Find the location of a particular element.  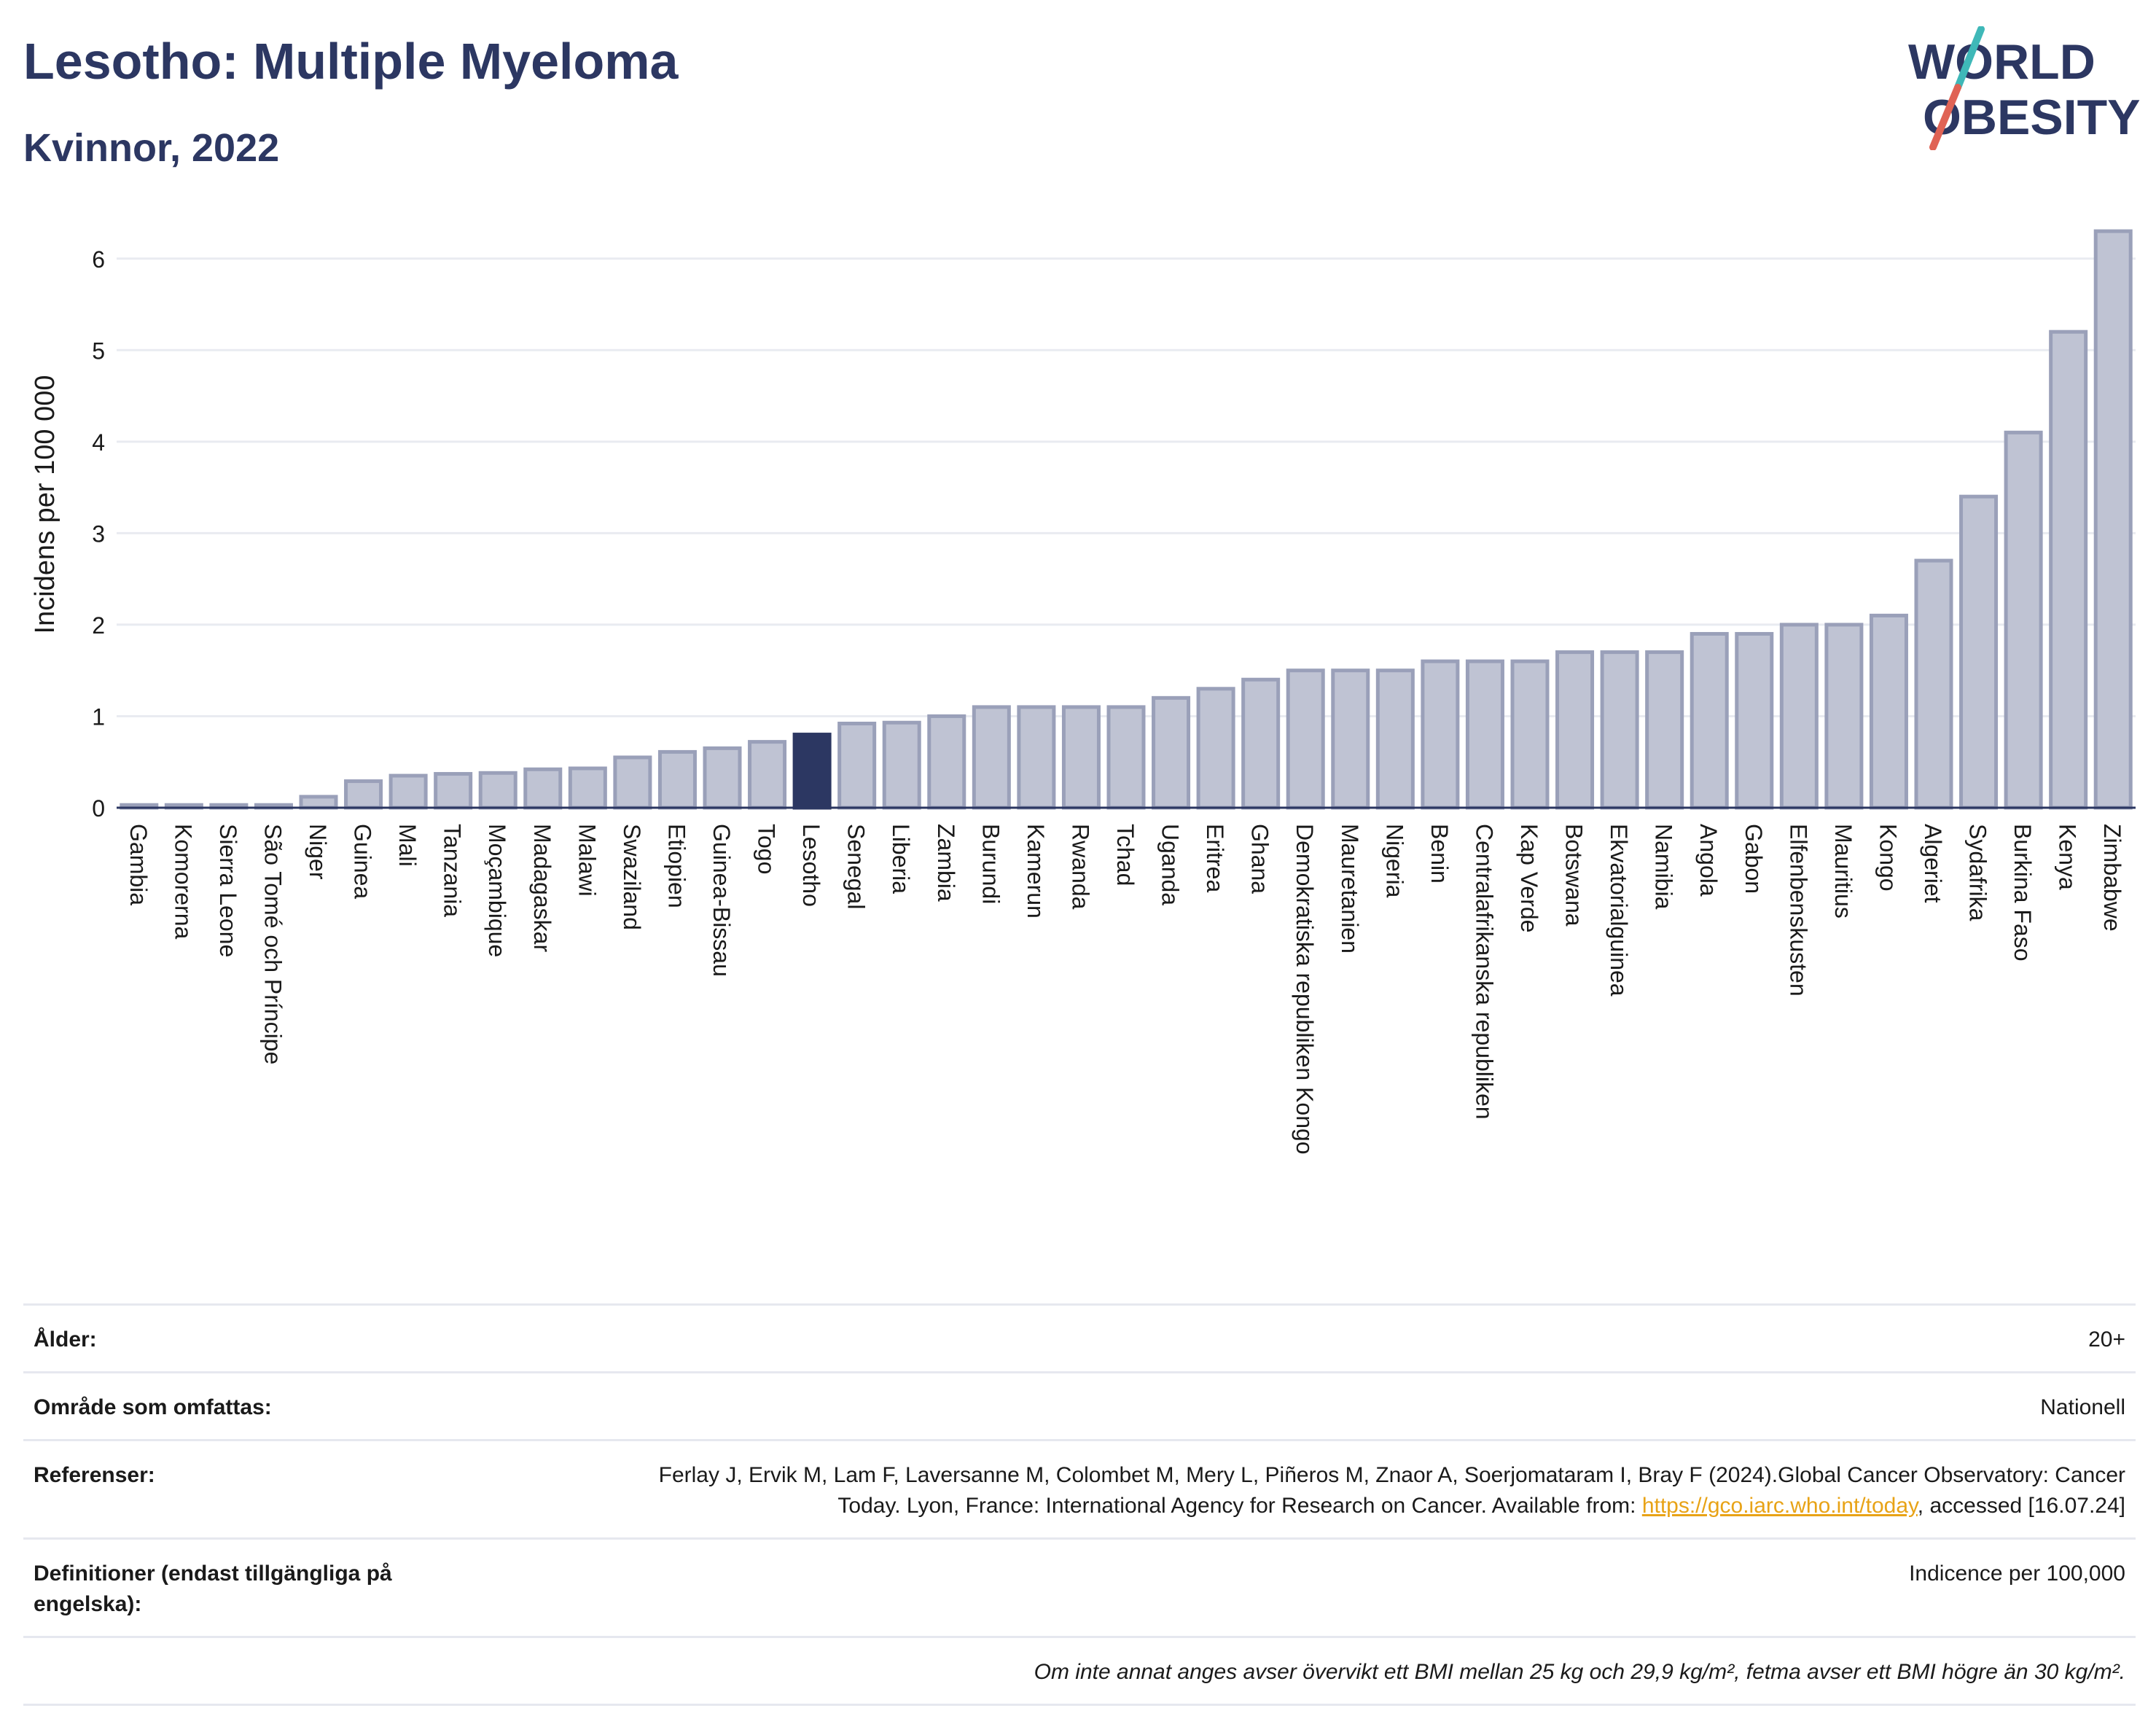

y-tick-label: 4 is located at coordinates (99, 442).